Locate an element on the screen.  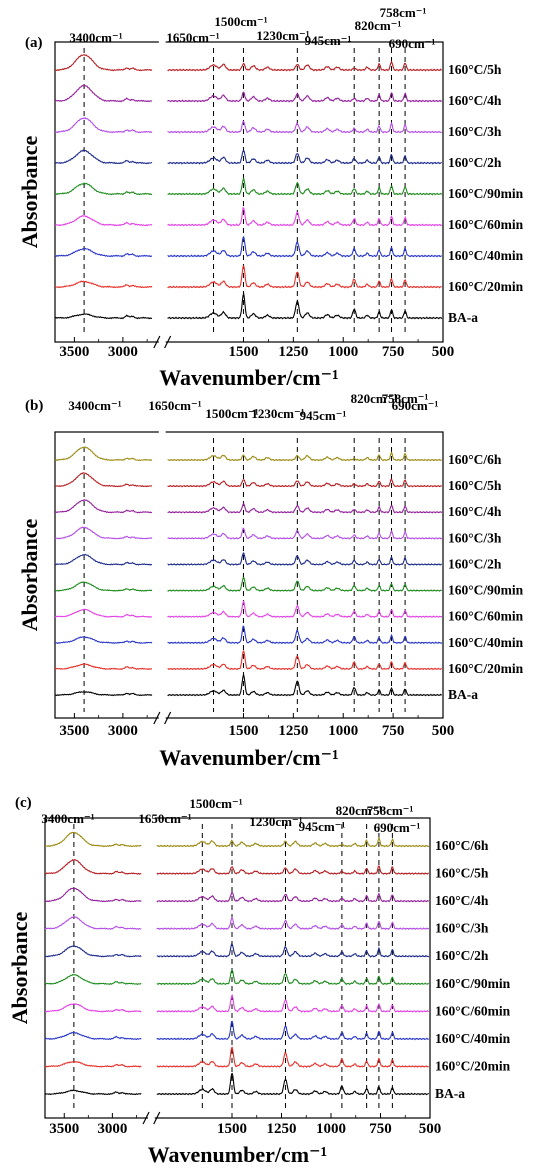
panel-label: (c) is located at coordinates (23, 803).